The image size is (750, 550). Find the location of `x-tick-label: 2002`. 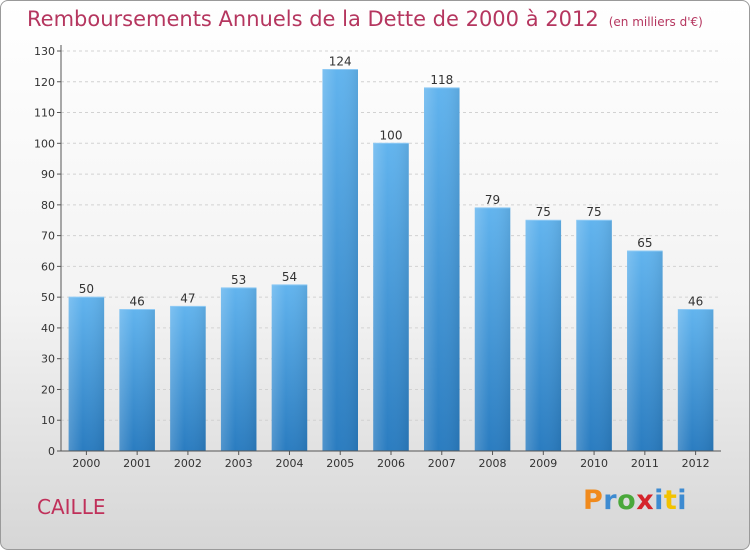

x-tick-label: 2002 is located at coordinates (188, 463).